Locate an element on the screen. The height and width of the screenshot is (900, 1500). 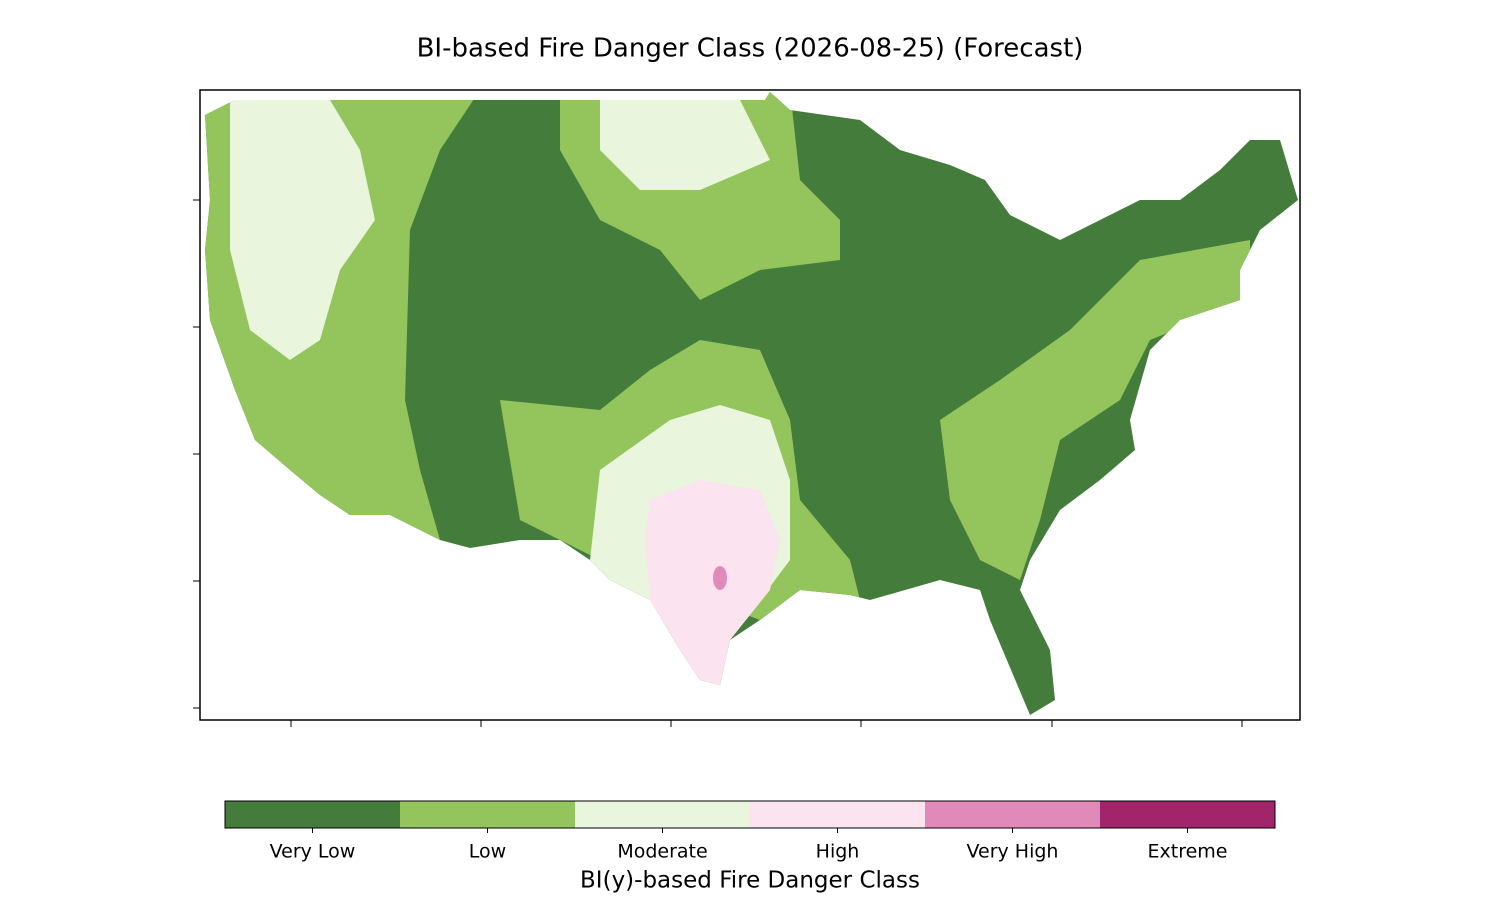
colorbar-title: BI(y)-based Fire Danger Class is located at coordinates (750, 881).